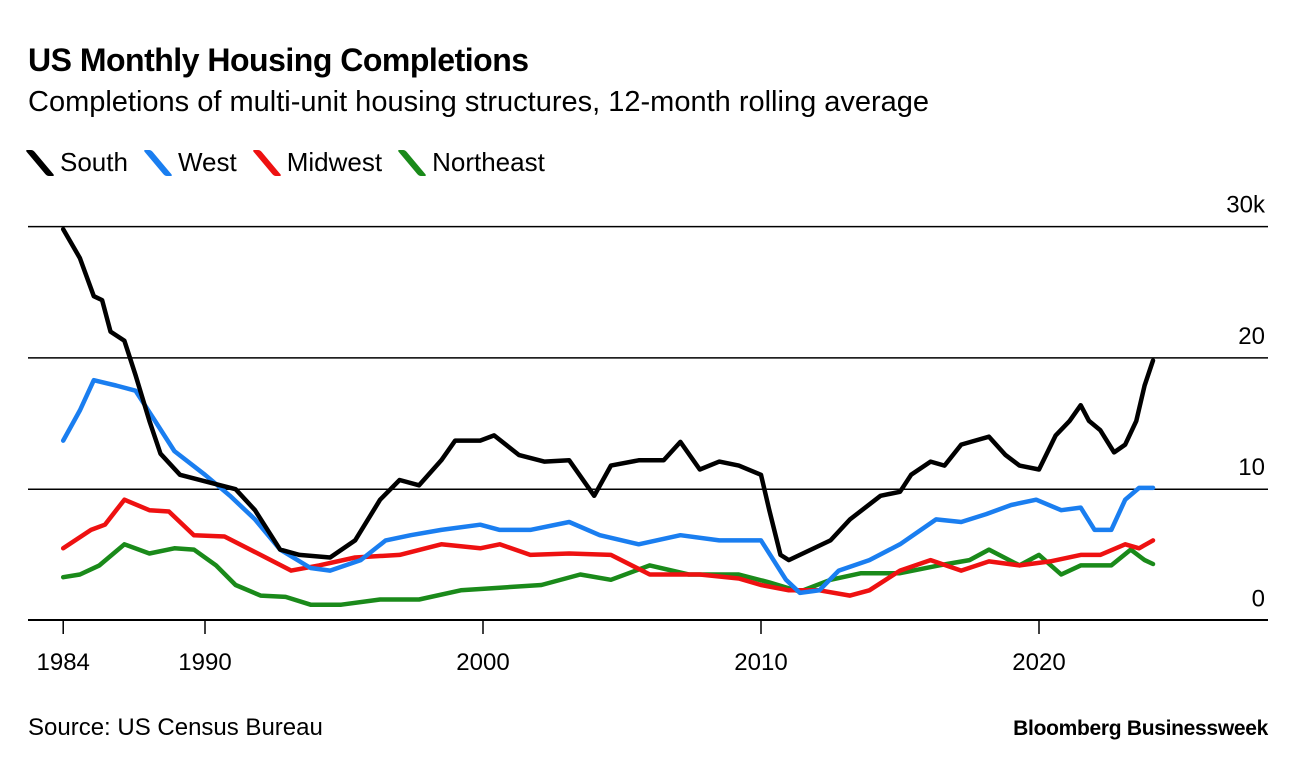  Describe the element at coordinates (1246, 205) in the screenshot. I see `y-tick-label: 30k` at that location.